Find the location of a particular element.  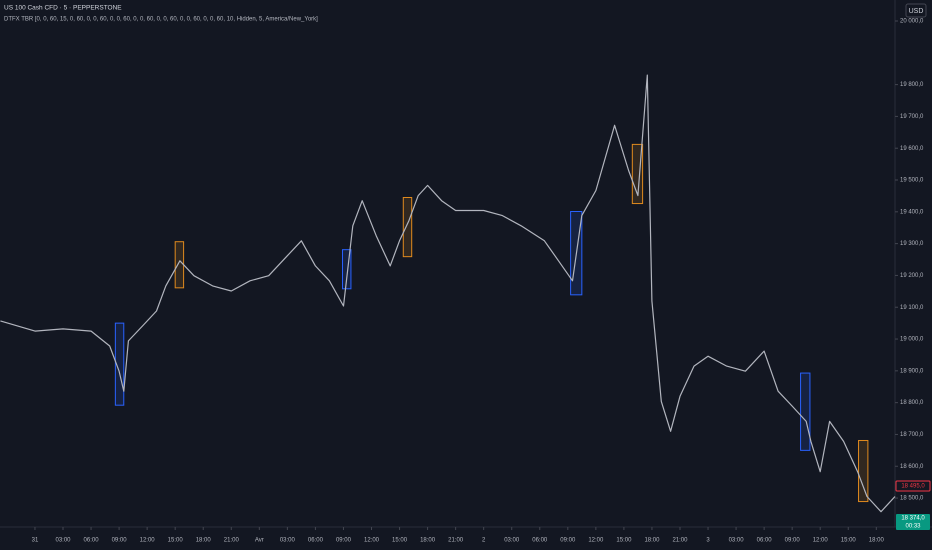

price-marker-label: 18 495,0 is located at coordinates (913, 487).